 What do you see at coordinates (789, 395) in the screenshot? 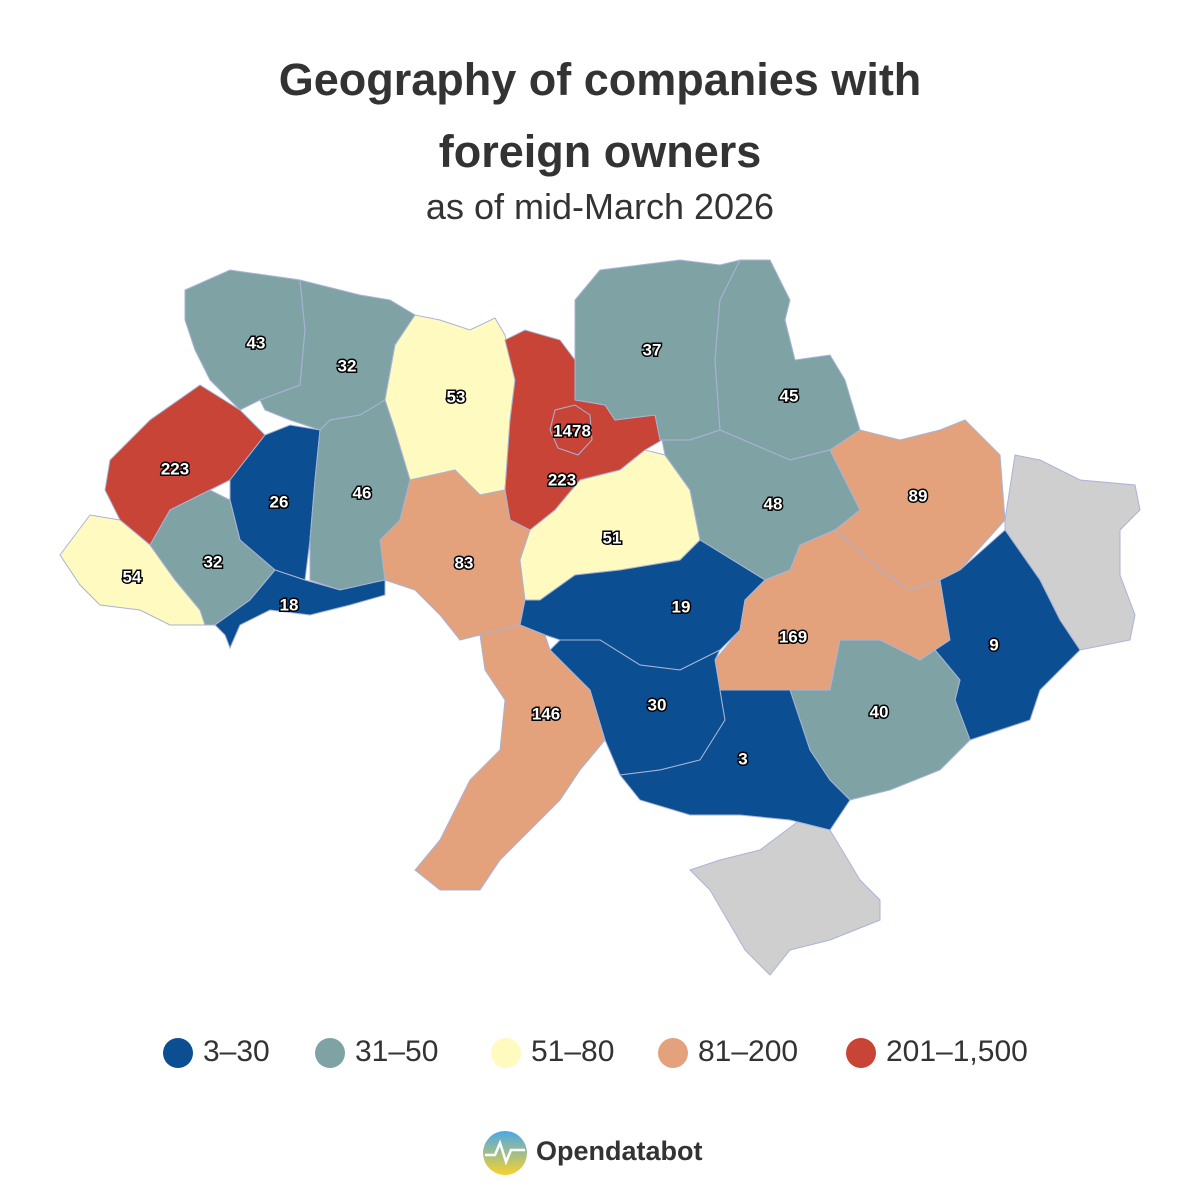
I see `region-label: 45` at bounding box center [789, 395].